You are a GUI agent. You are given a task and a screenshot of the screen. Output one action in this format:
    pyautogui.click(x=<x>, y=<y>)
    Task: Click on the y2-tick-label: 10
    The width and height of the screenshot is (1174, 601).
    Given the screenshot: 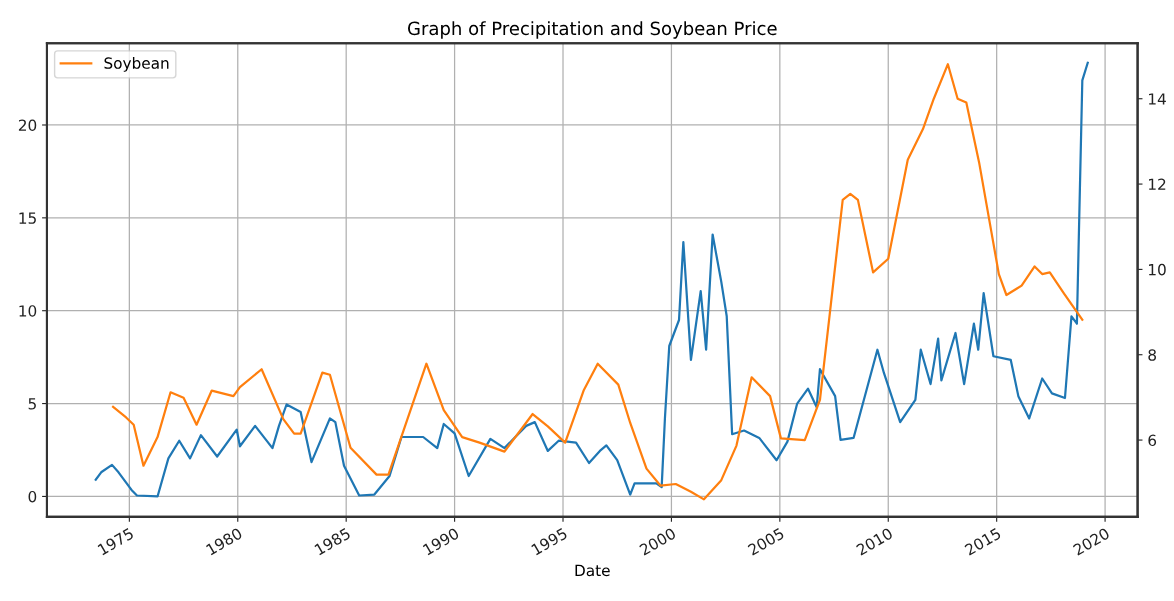 What is the action you would take?
    pyautogui.click(x=1157, y=269)
    